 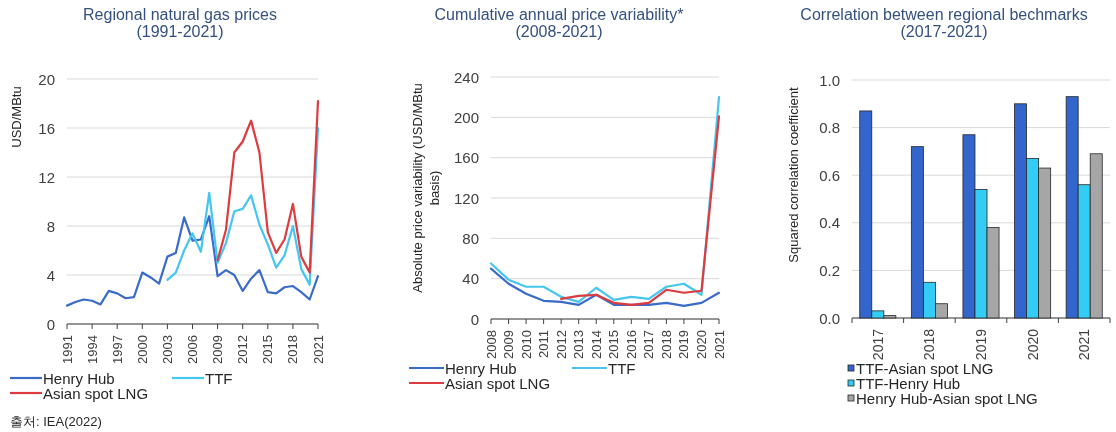 What do you see at coordinates (944, 14) in the screenshot?
I see `chart-title: Correlation between regional bechmarks` at bounding box center [944, 14].